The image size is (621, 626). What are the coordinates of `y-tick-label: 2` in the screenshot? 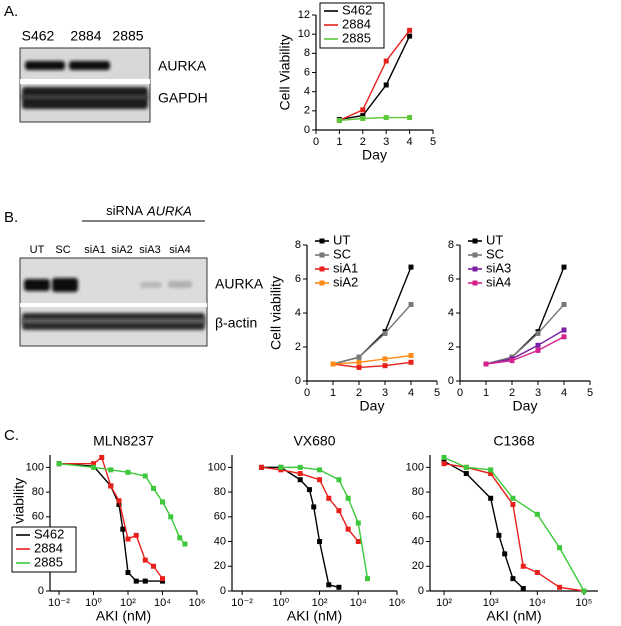 It's located at (451, 347).